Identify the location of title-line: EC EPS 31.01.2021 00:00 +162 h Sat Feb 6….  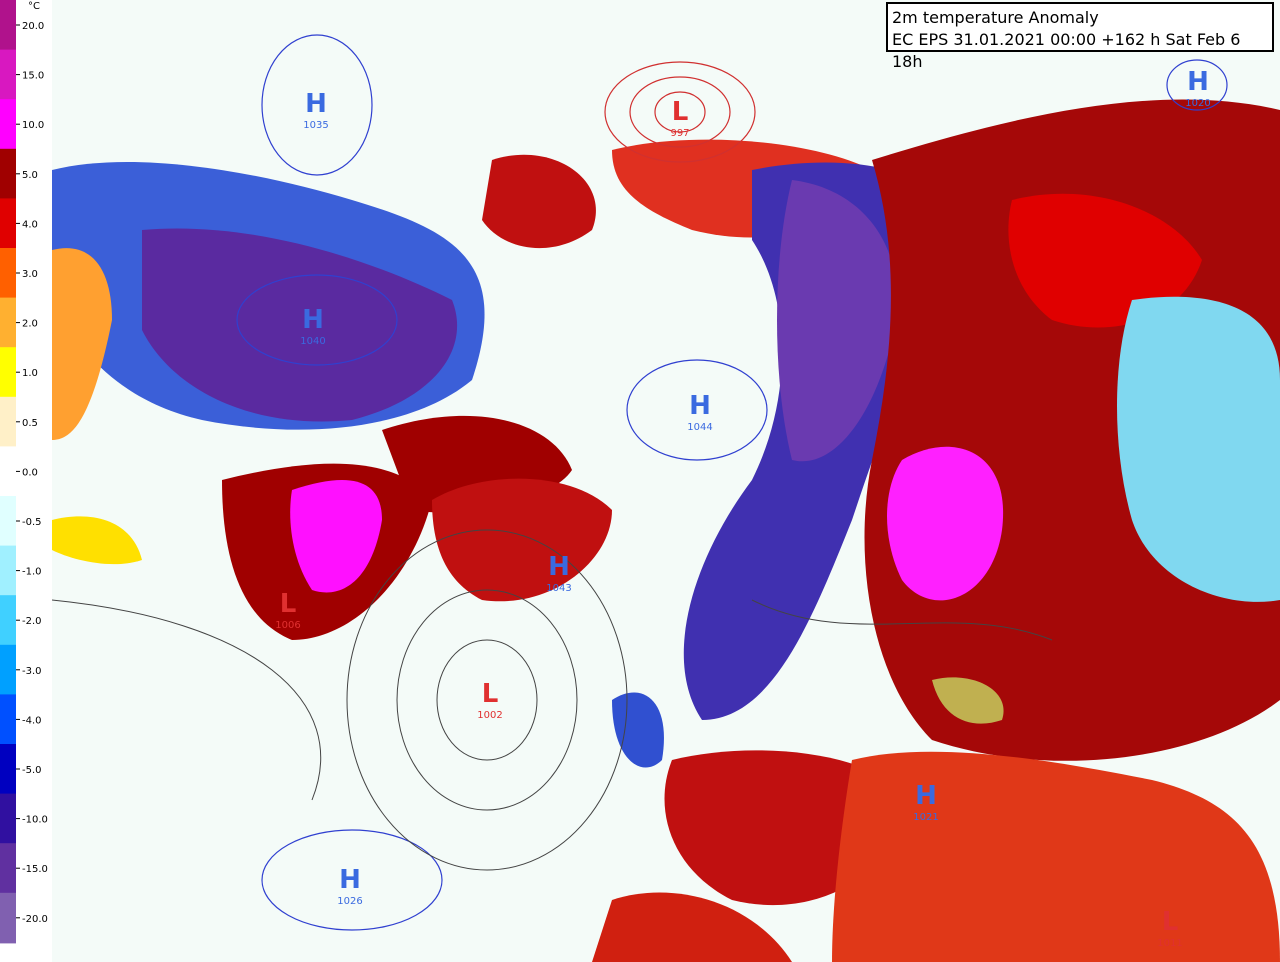
(1066, 50).